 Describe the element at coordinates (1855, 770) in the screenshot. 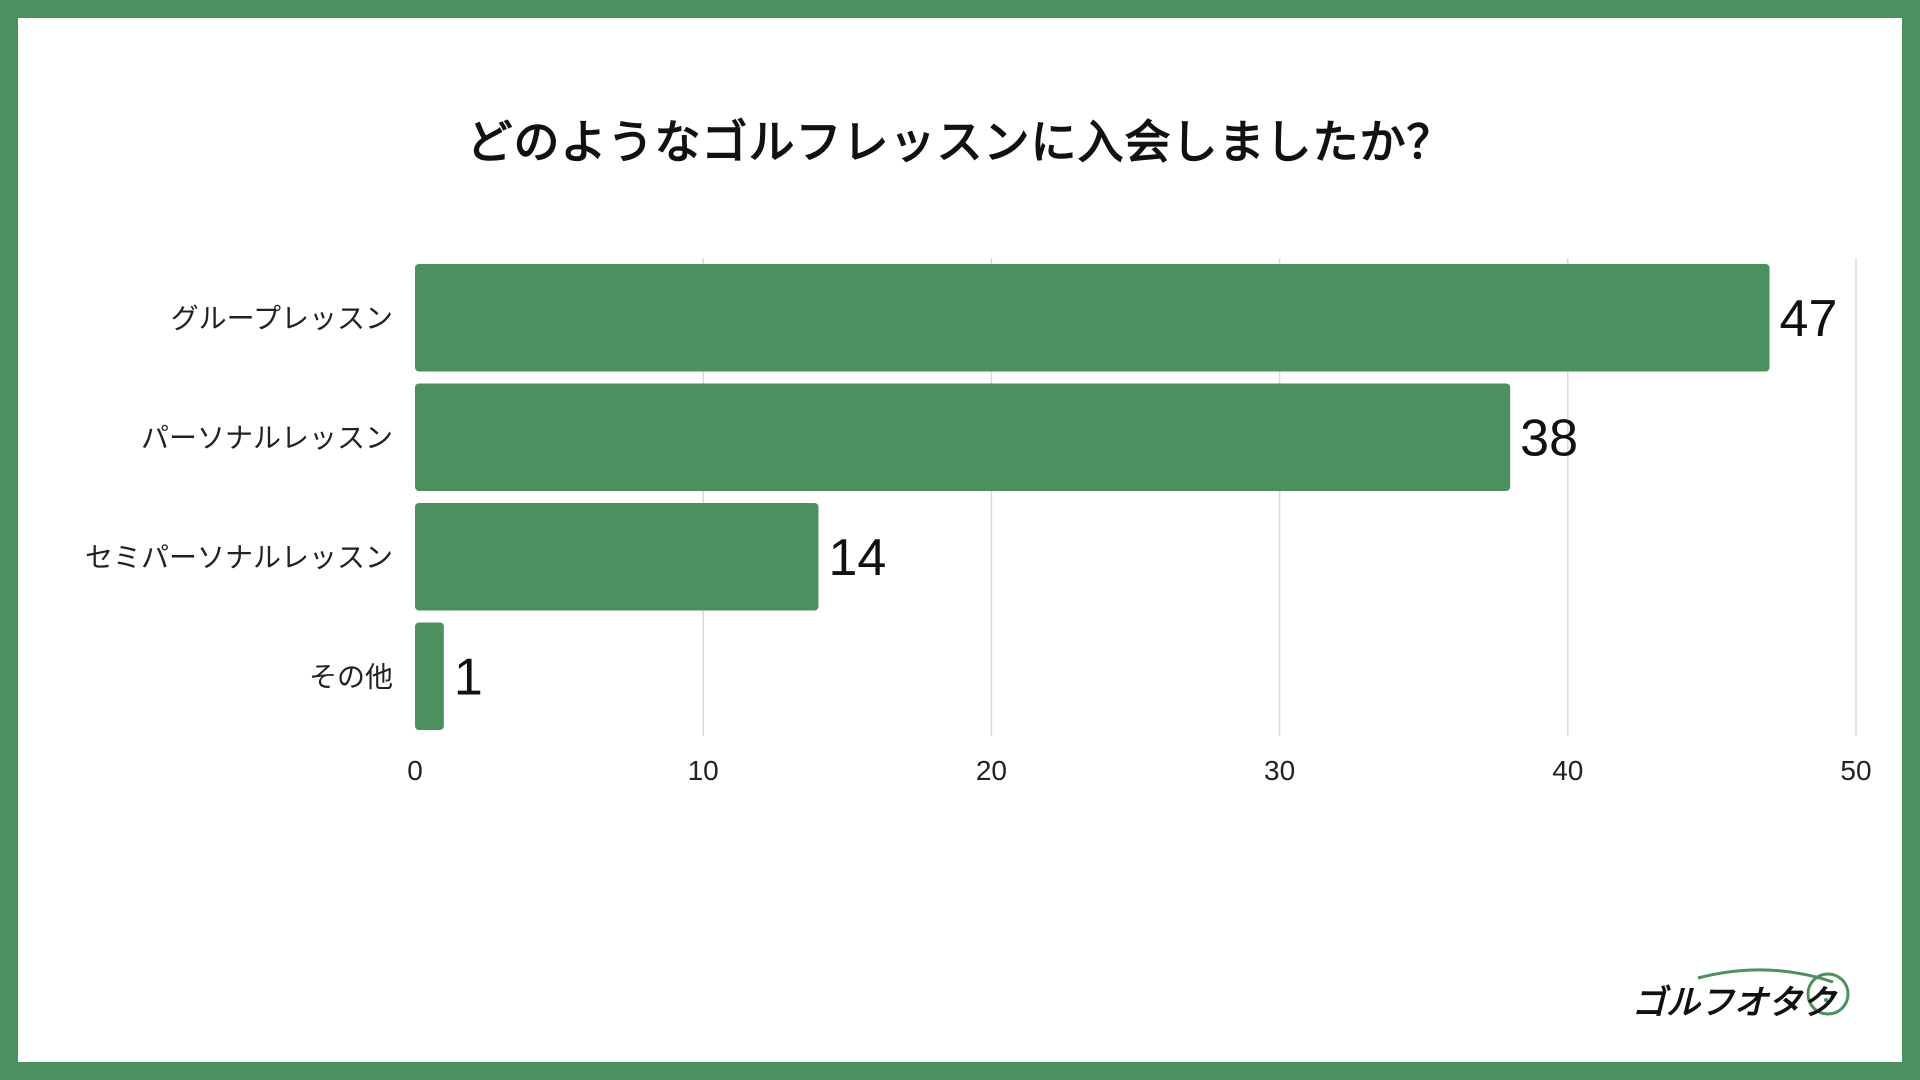

I see `x-tick-label: 50` at that location.